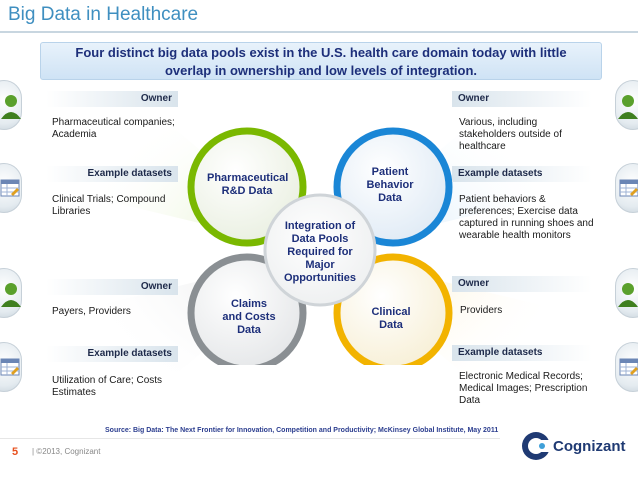 Image resolution: width=638 pixels, height=479 pixels. I want to click on center-label-line: Opportunities, so click(320, 278).